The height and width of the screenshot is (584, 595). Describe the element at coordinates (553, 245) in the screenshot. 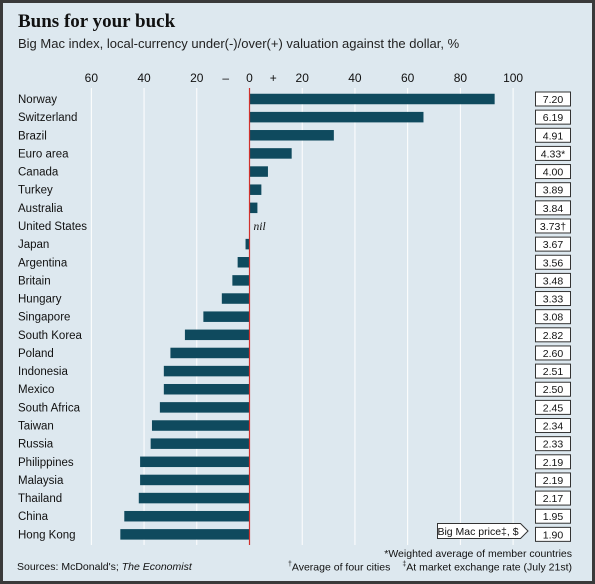

I see `price-value: 3.67` at that location.